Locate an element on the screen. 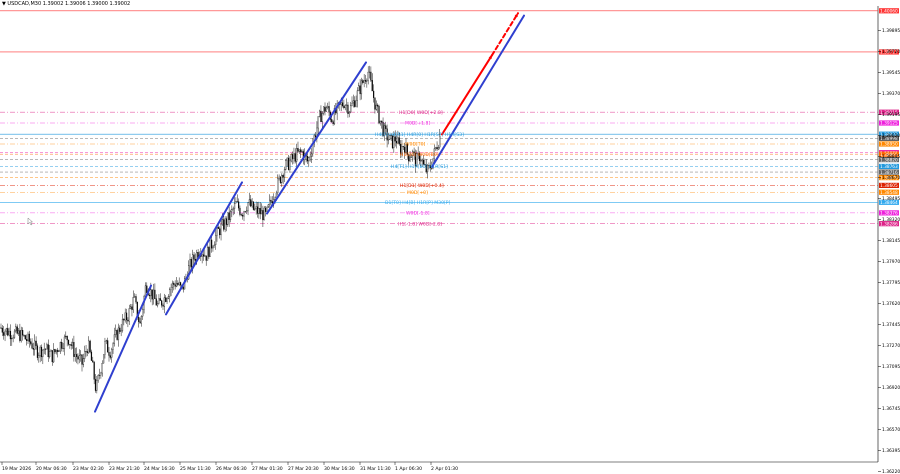  y-tick-label: 1.38670 is located at coordinates (891, 178).